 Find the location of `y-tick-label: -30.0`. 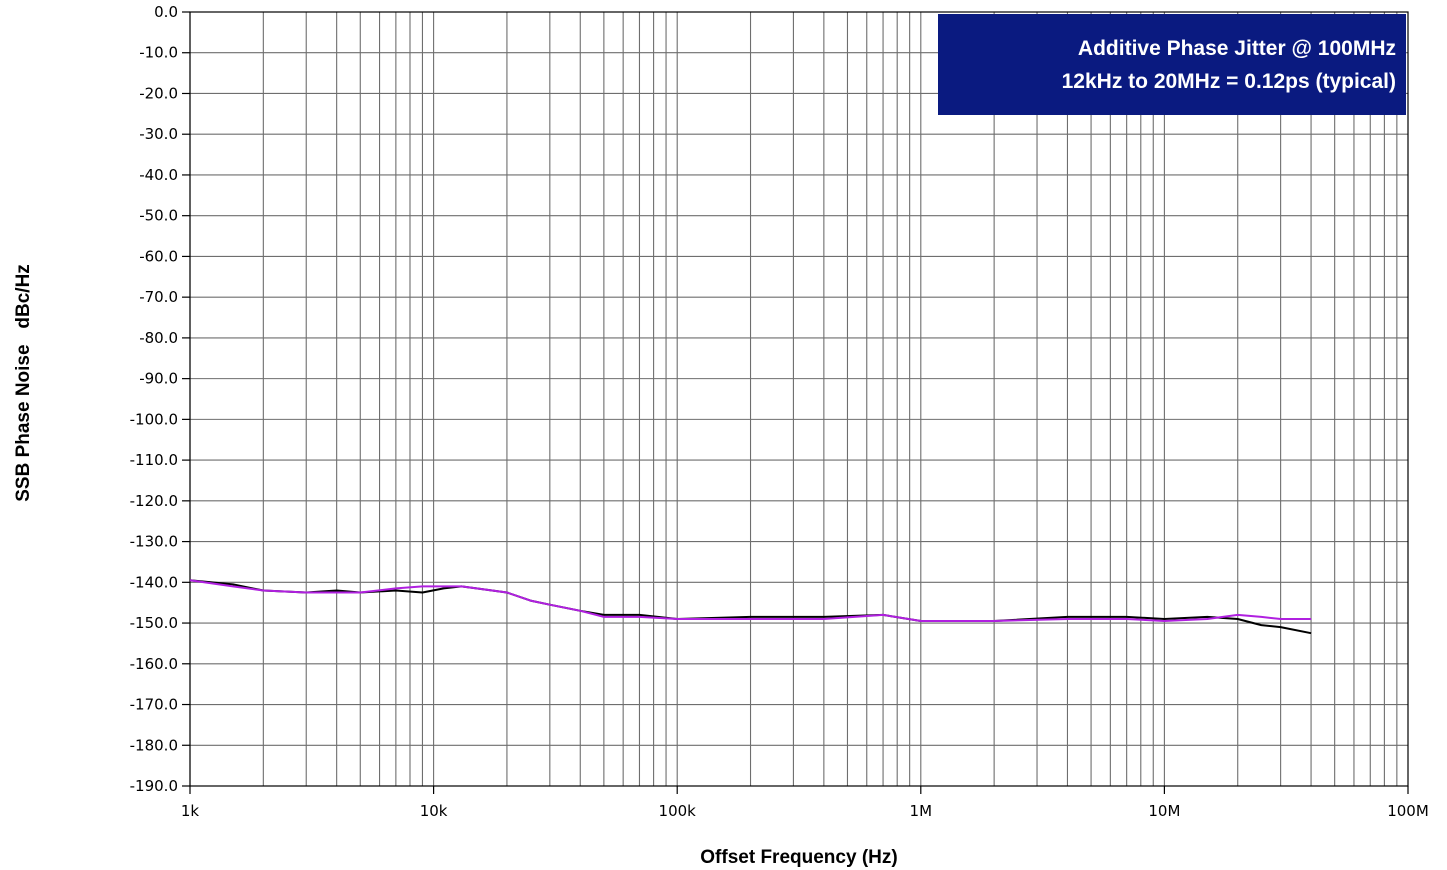

y-tick-label: -30.0 is located at coordinates (158, 134).